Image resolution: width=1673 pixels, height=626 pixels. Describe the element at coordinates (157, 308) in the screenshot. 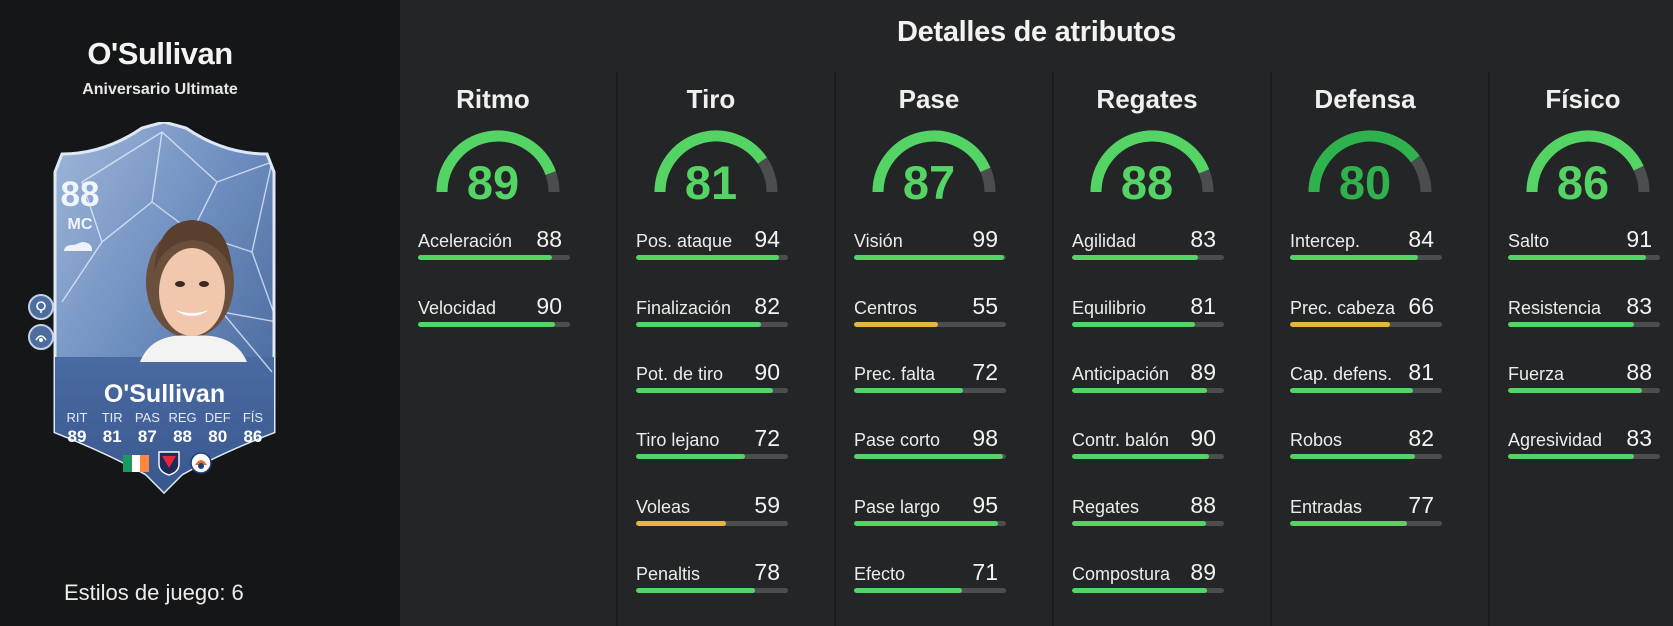

I see `player-card: 88 MC O'Sullivan RIT 89 TIR 81 PAS 87` at that location.